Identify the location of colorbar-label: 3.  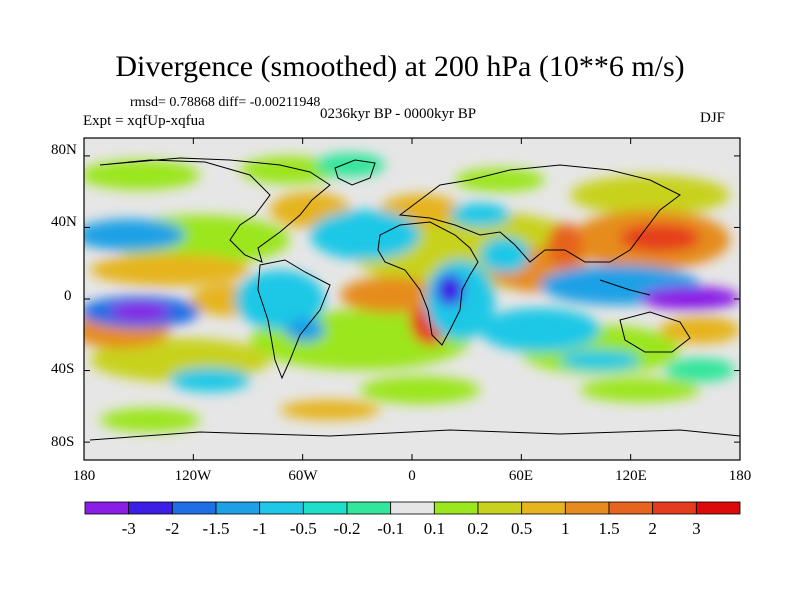
(696, 528).